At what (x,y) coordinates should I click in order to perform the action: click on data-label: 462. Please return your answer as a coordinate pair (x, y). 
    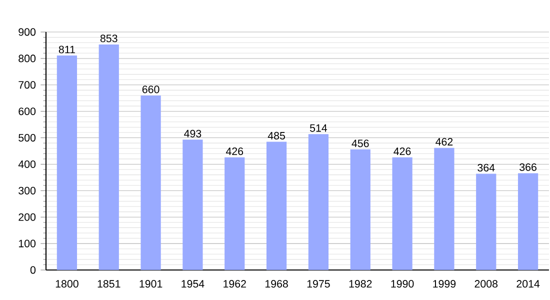
    Looking at the image, I should click on (444, 142).